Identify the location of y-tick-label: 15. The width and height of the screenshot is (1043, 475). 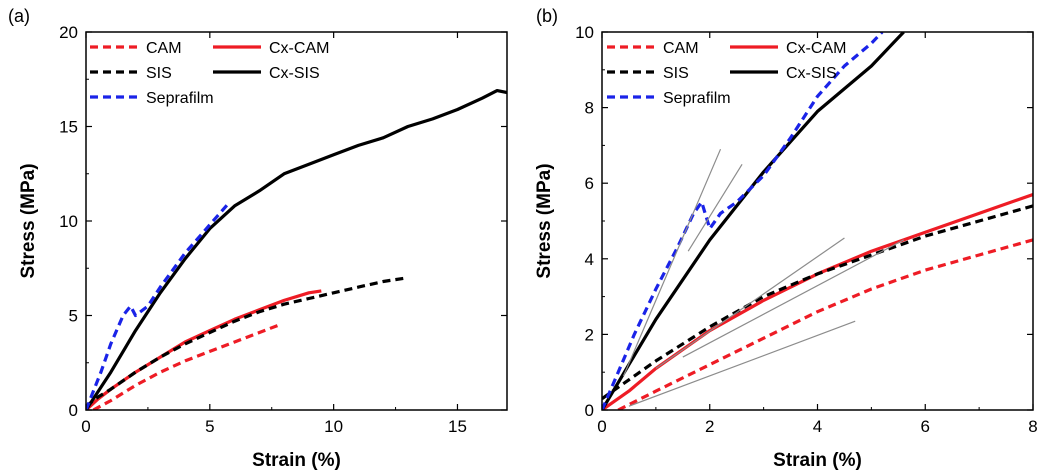
(68, 127).